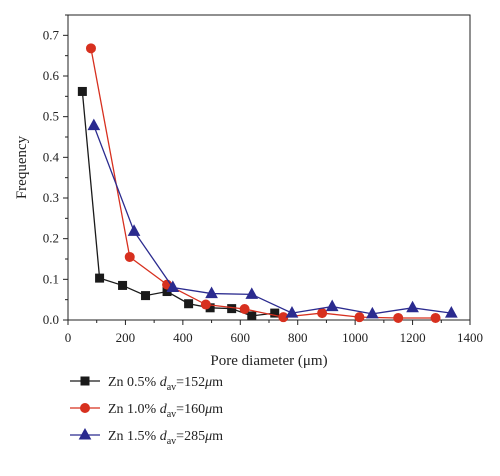 The height and width of the screenshot is (476, 500). Describe the element at coordinates (183, 337) in the screenshot. I see `x-tick-label: 400` at that location.